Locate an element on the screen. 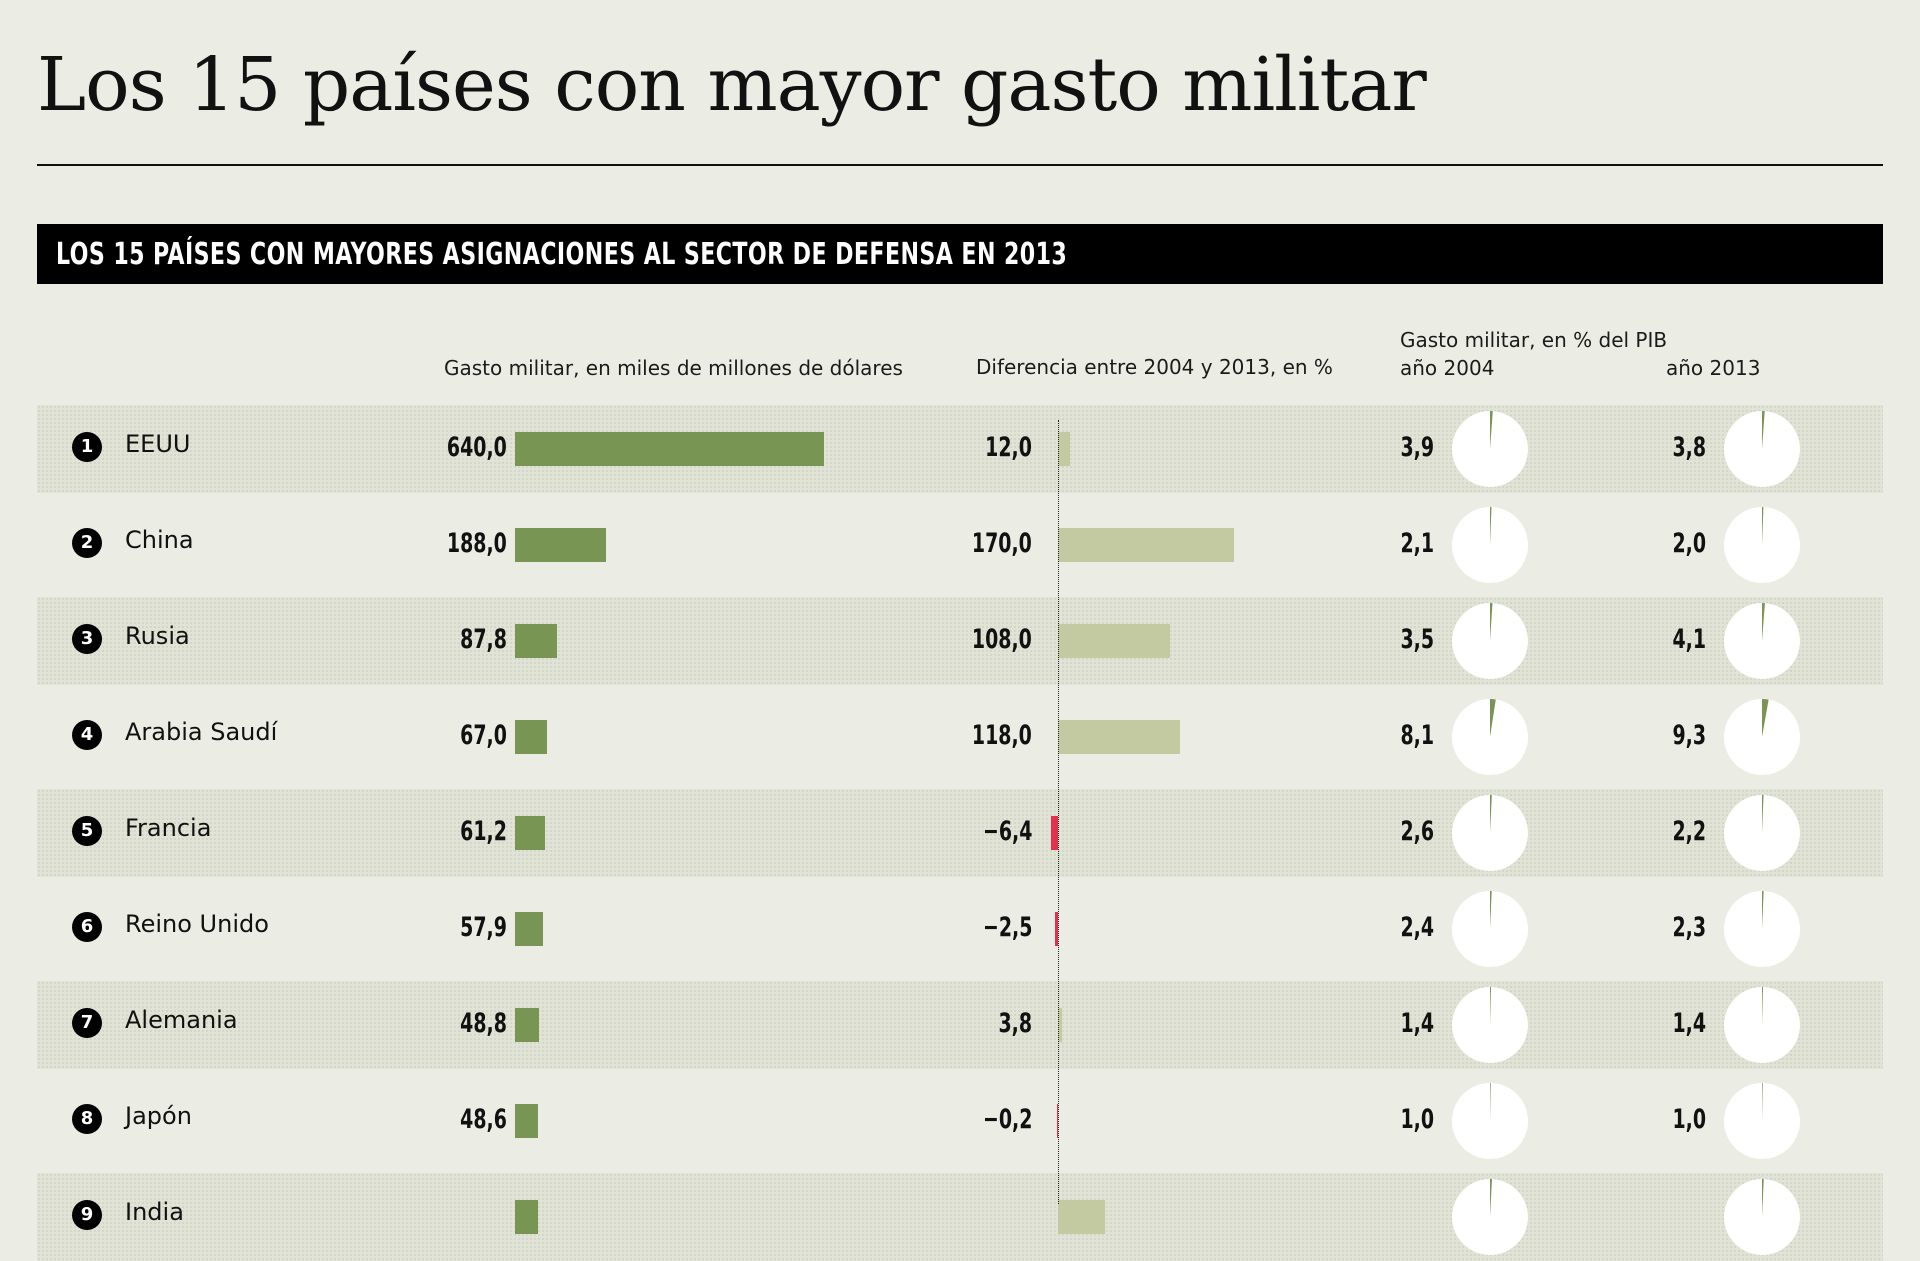 The image size is (1920, 1261). gdp-2004-value: 1,0 is located at coordinates (1417, 1119).